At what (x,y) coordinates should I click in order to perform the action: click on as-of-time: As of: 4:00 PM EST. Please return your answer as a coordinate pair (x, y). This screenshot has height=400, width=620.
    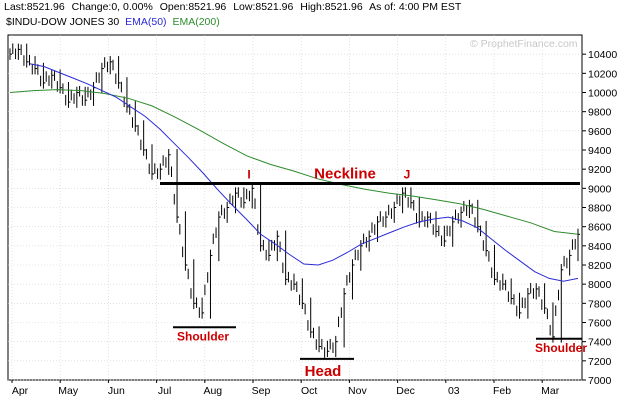
    Looking at the image, I should click on (415, 7).